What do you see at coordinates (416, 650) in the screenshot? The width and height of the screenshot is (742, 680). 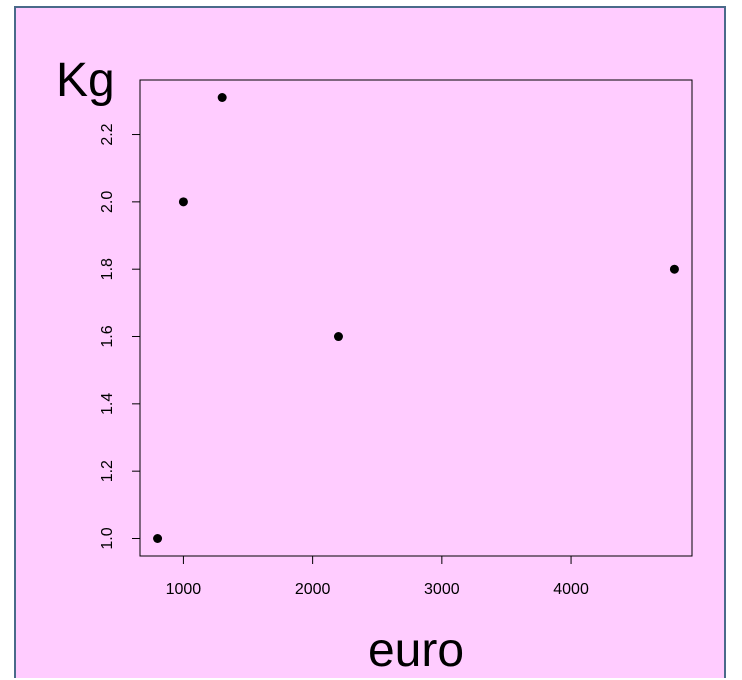 I see `x-axis-label: euro` at bounding box center [416, 650].